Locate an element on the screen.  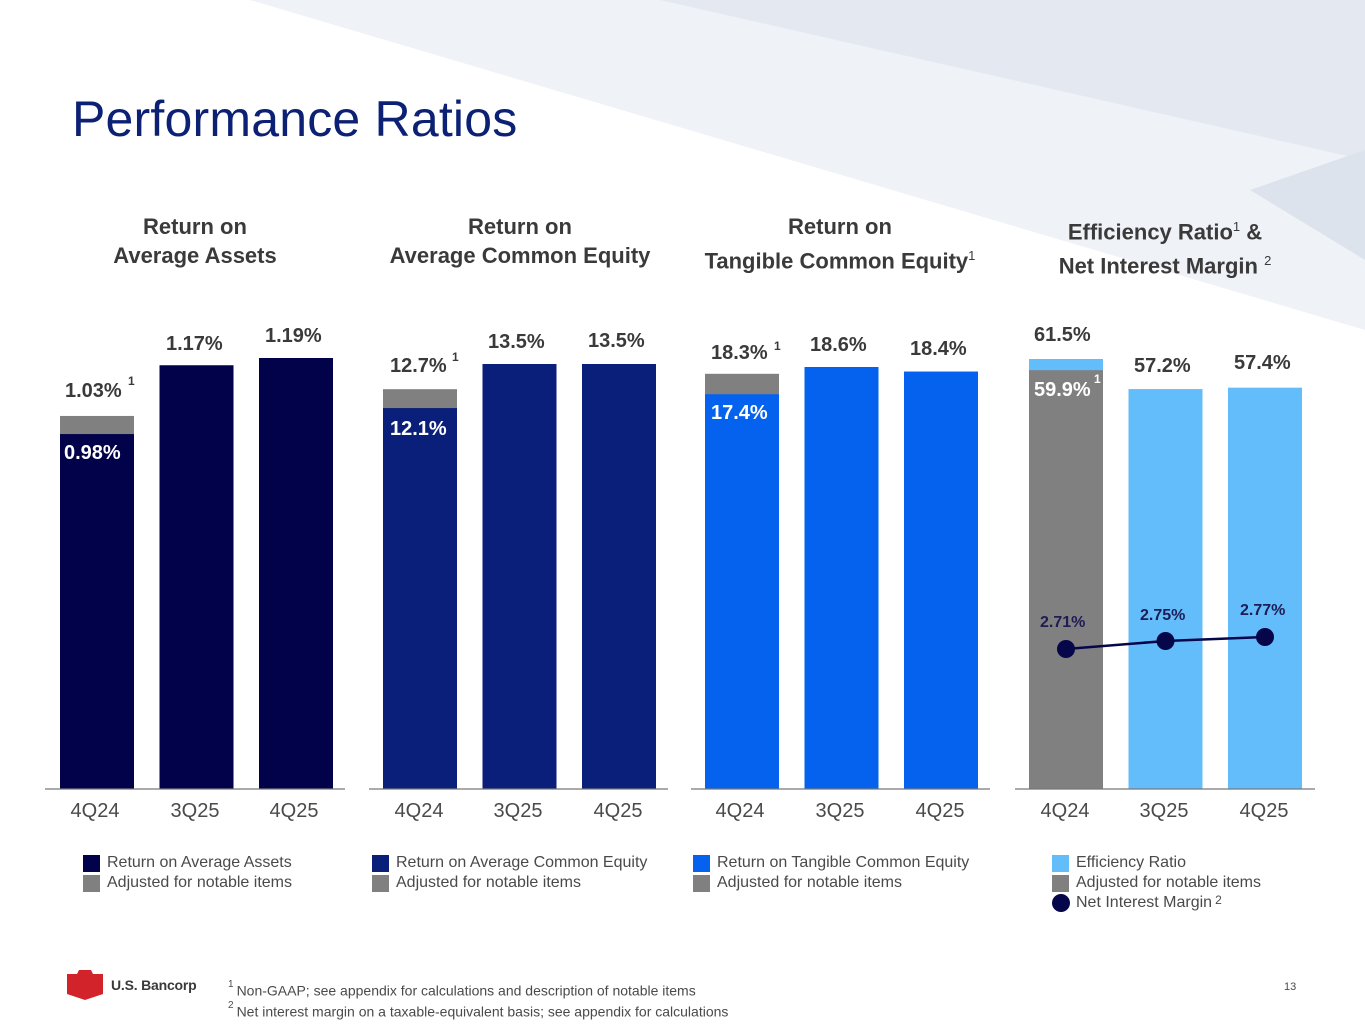
rotce-3q25-label: 18.6% is located at coordinates (838, 345).